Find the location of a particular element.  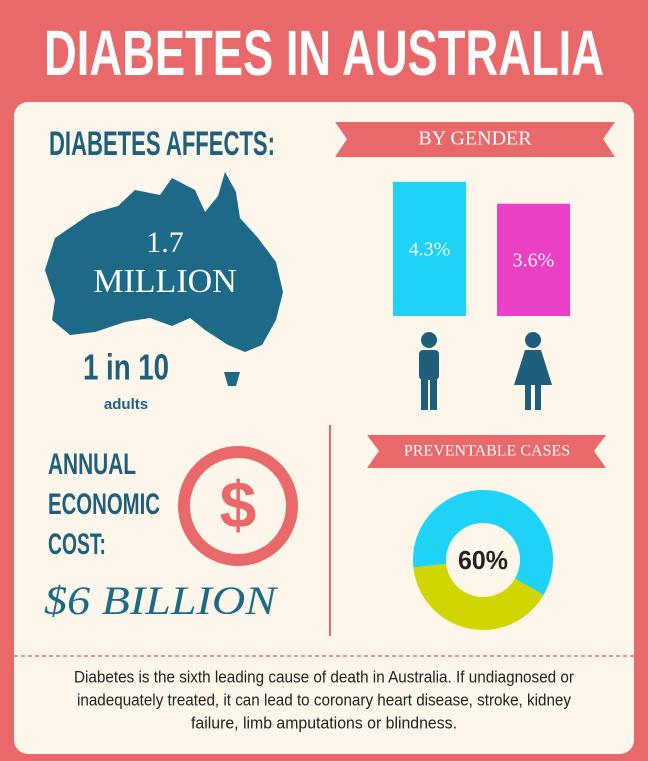

bar-value-label: 4.3% is located at coordinates (430, 250).